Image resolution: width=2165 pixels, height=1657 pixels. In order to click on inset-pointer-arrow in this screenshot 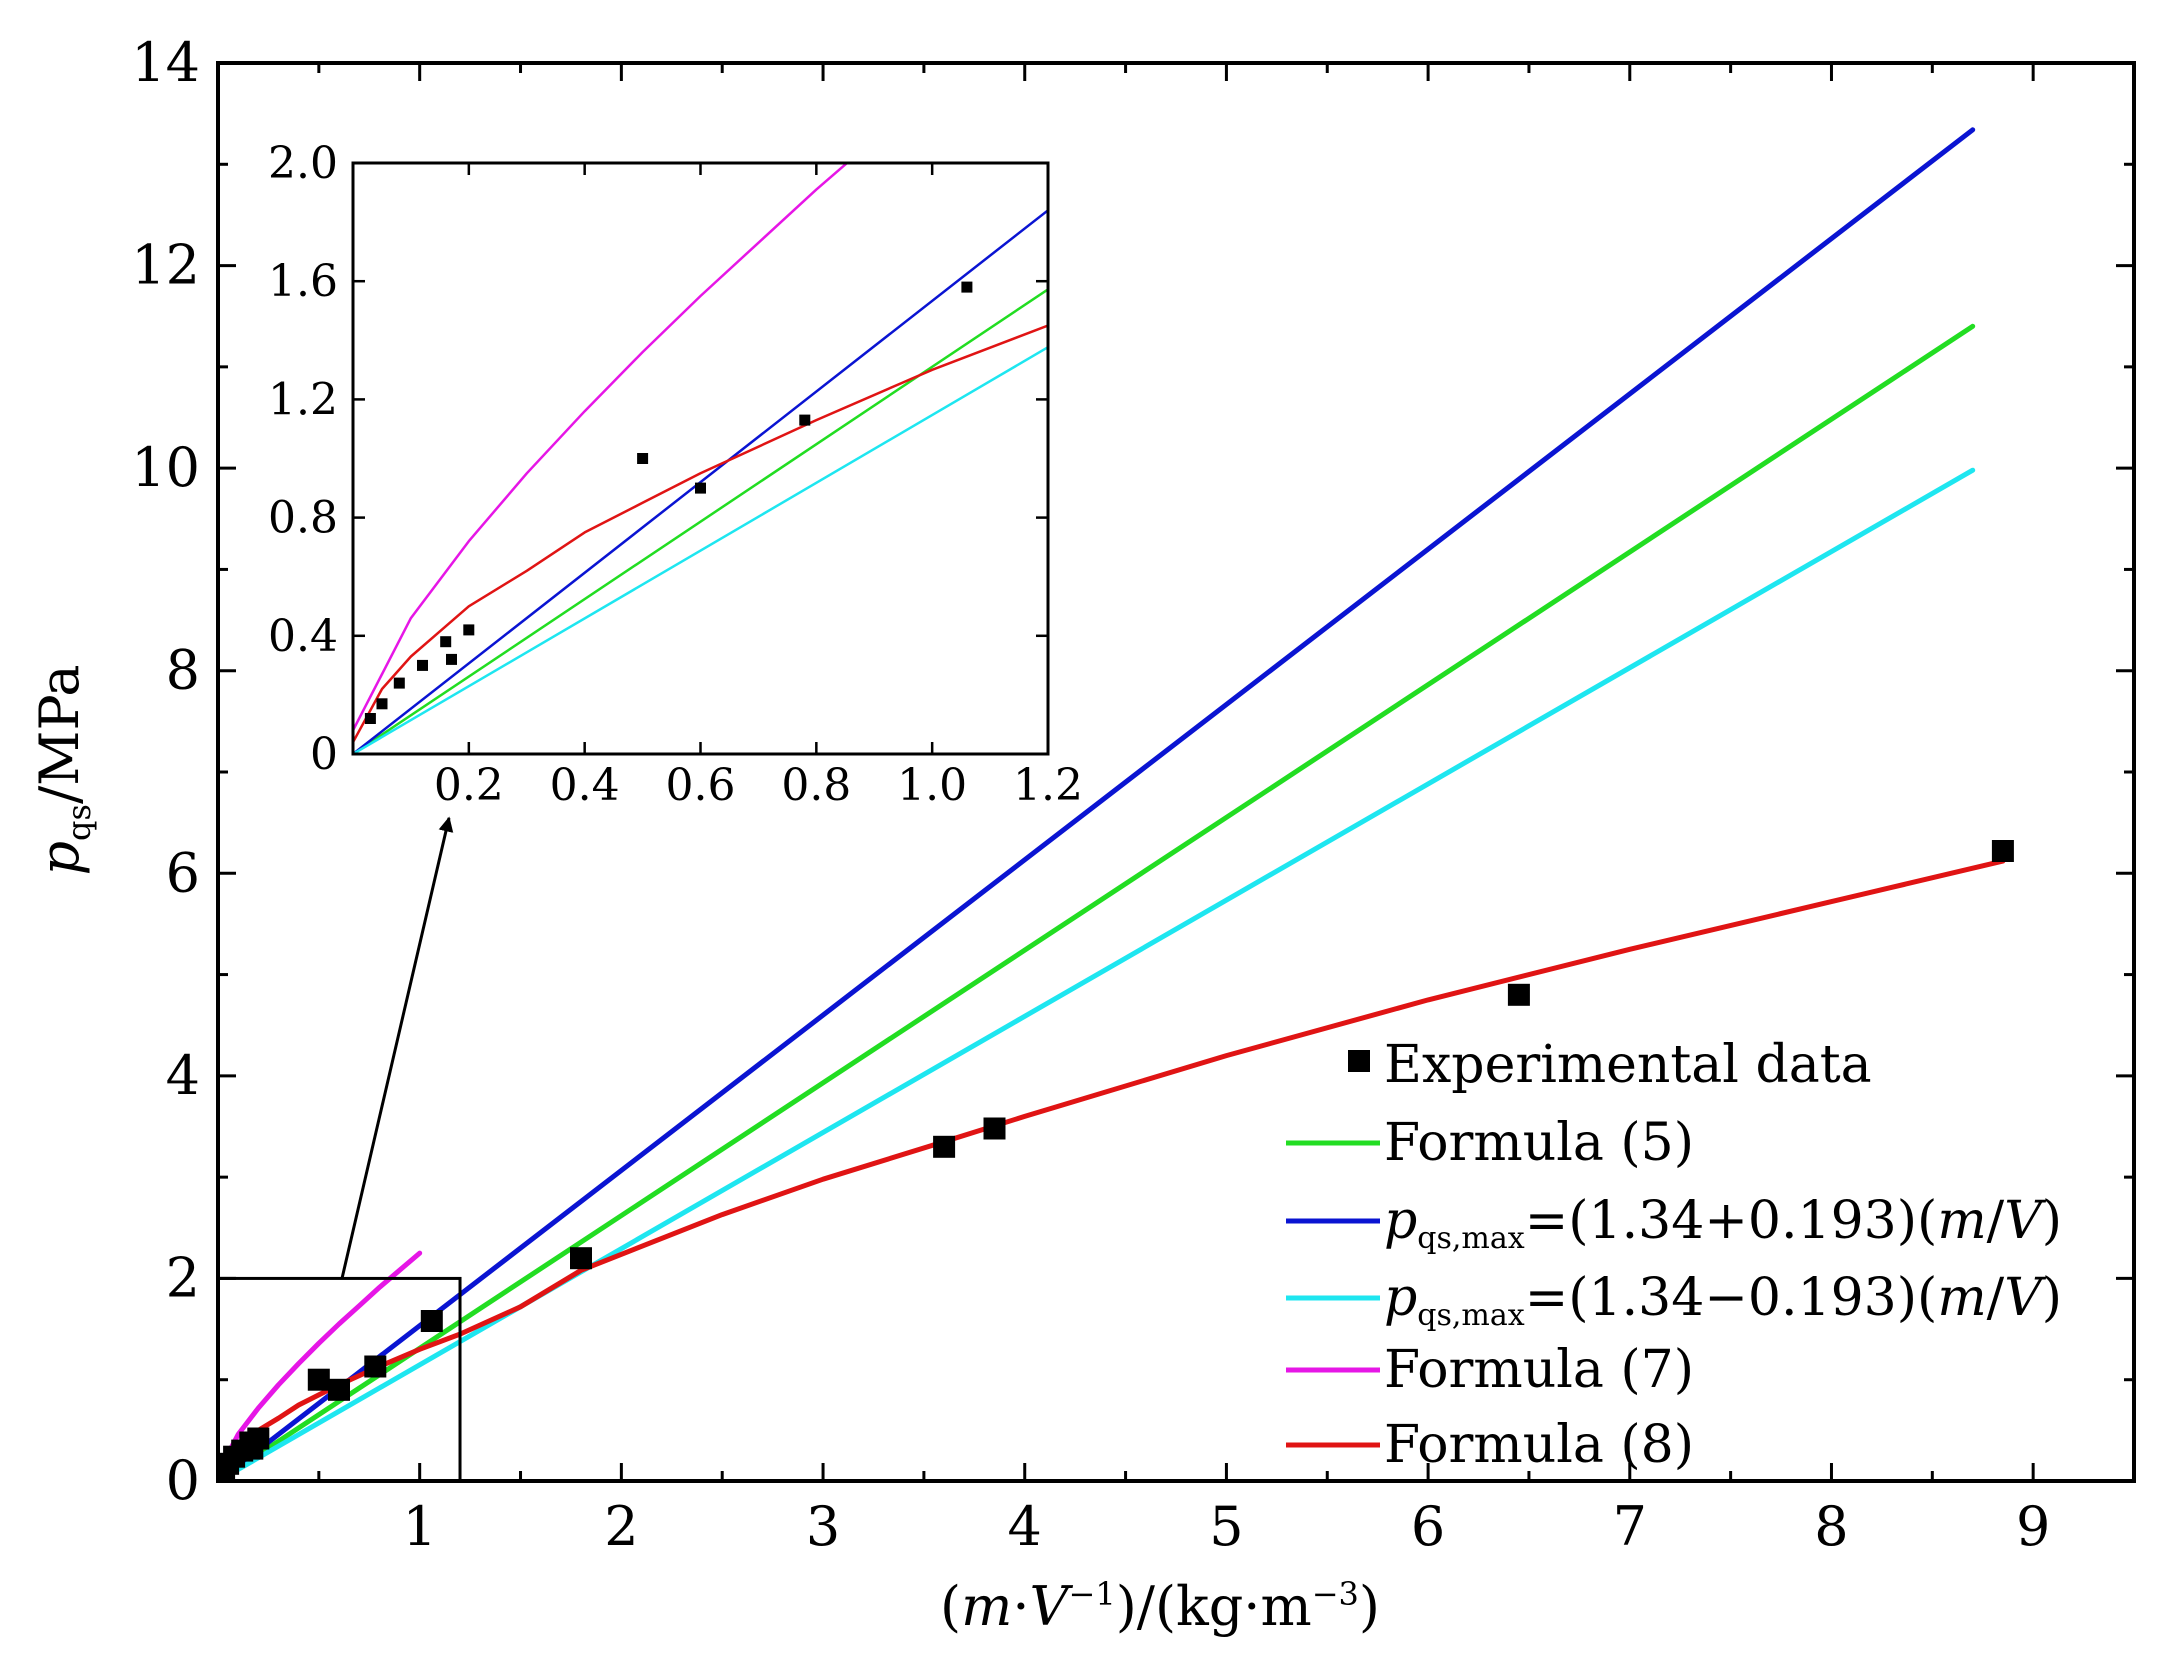, I will do `click(397, 1047)`.